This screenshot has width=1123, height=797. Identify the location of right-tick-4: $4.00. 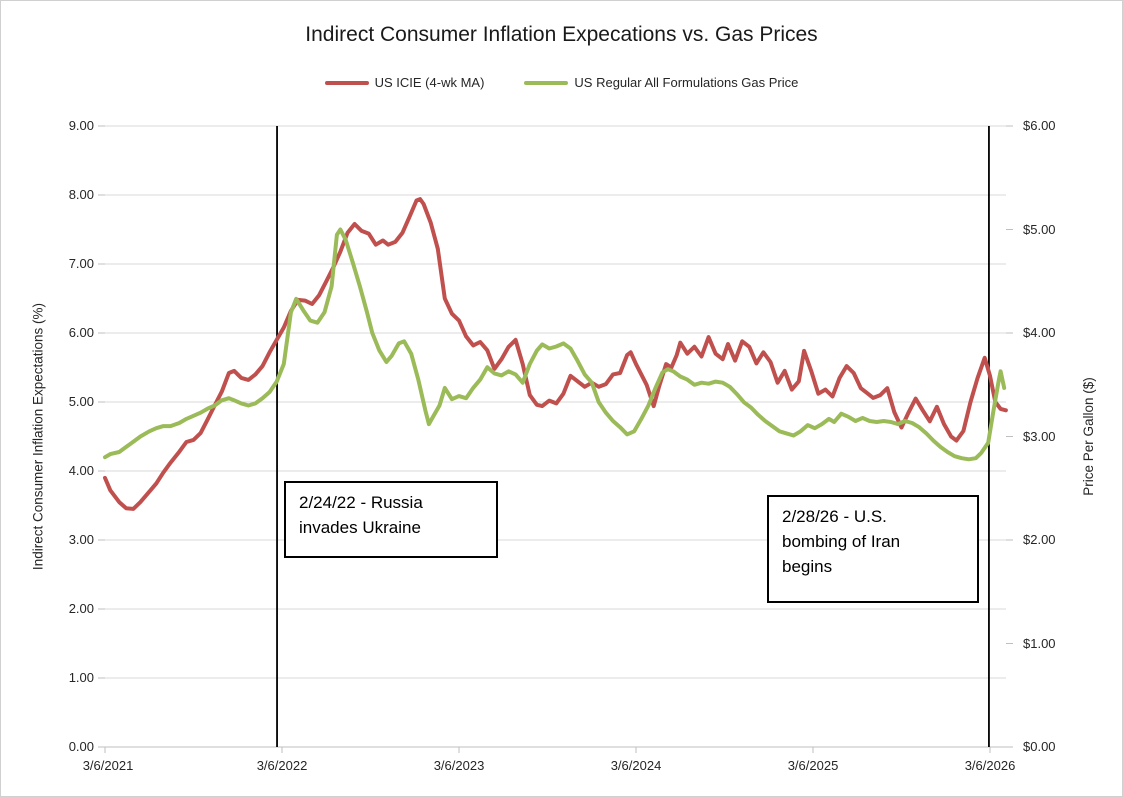
(1039, 332).